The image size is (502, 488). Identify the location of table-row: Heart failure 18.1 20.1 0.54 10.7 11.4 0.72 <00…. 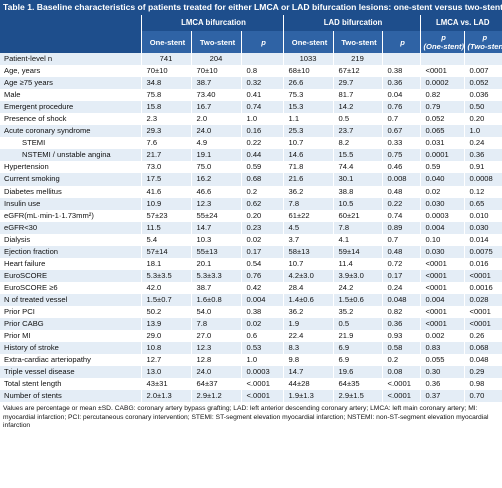
(251, 263).